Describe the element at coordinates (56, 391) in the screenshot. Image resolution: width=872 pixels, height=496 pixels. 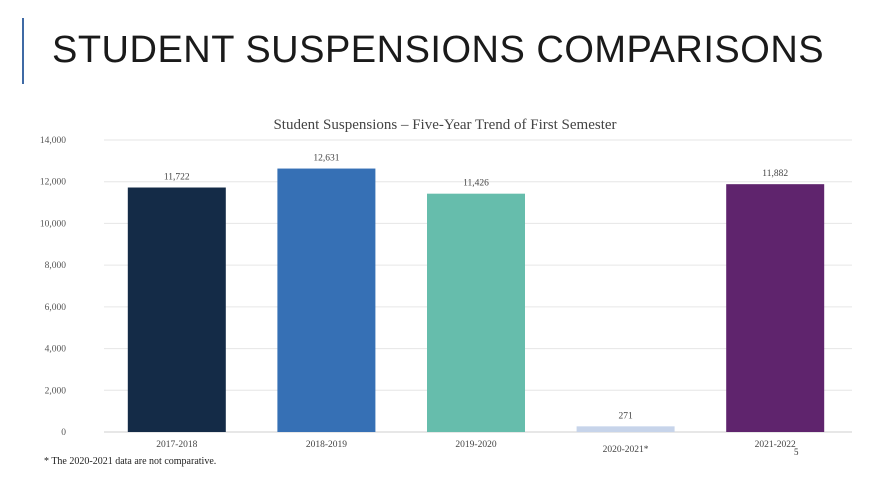
I see `y-tick-label: 2,000` at that location.